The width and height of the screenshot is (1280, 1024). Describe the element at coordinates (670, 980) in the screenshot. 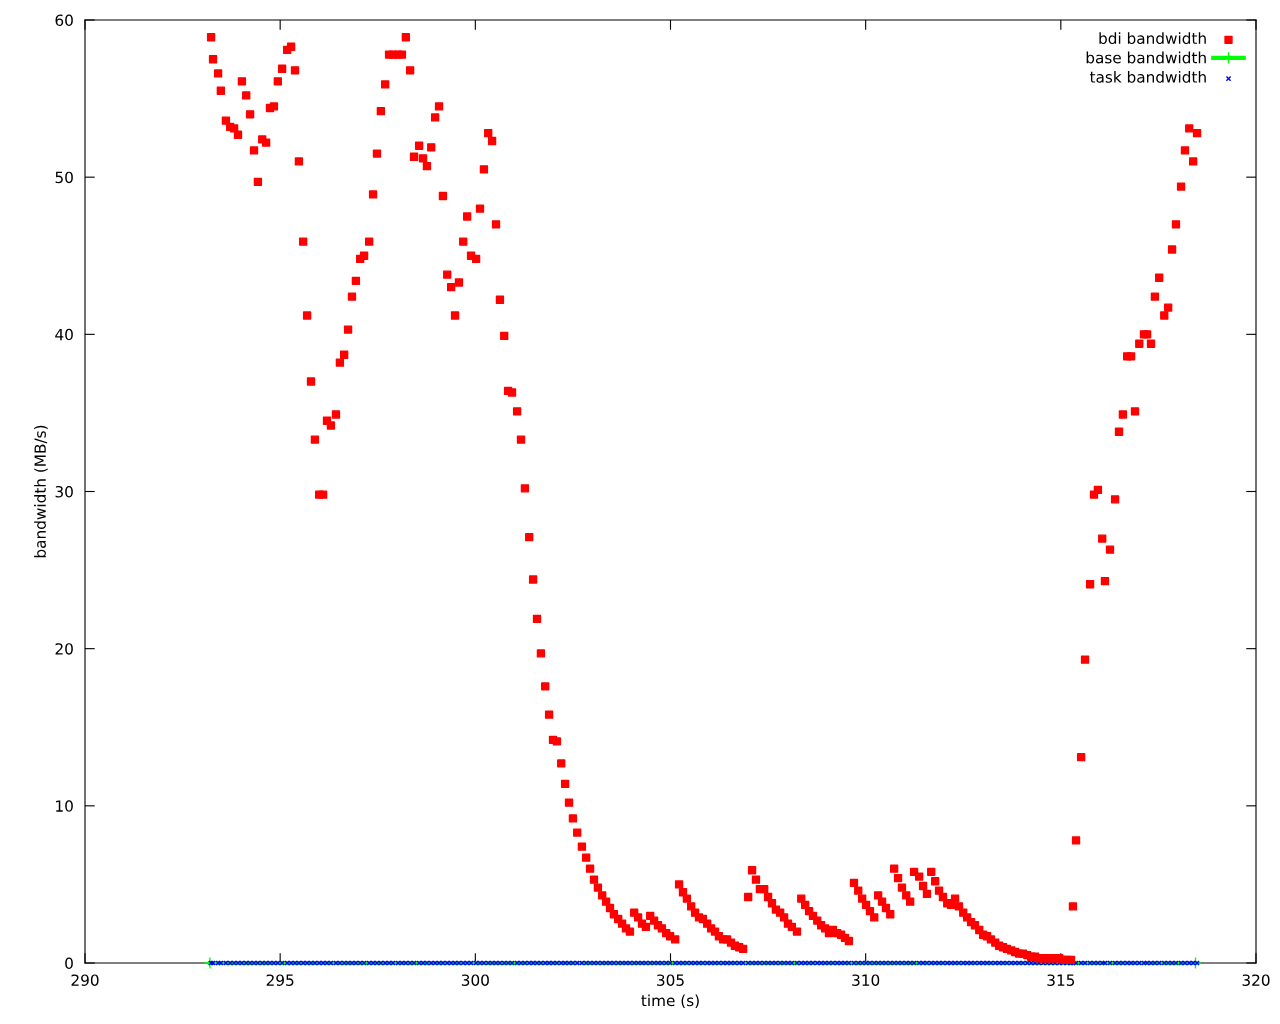

I see `x-tick-label: 305` at that location.